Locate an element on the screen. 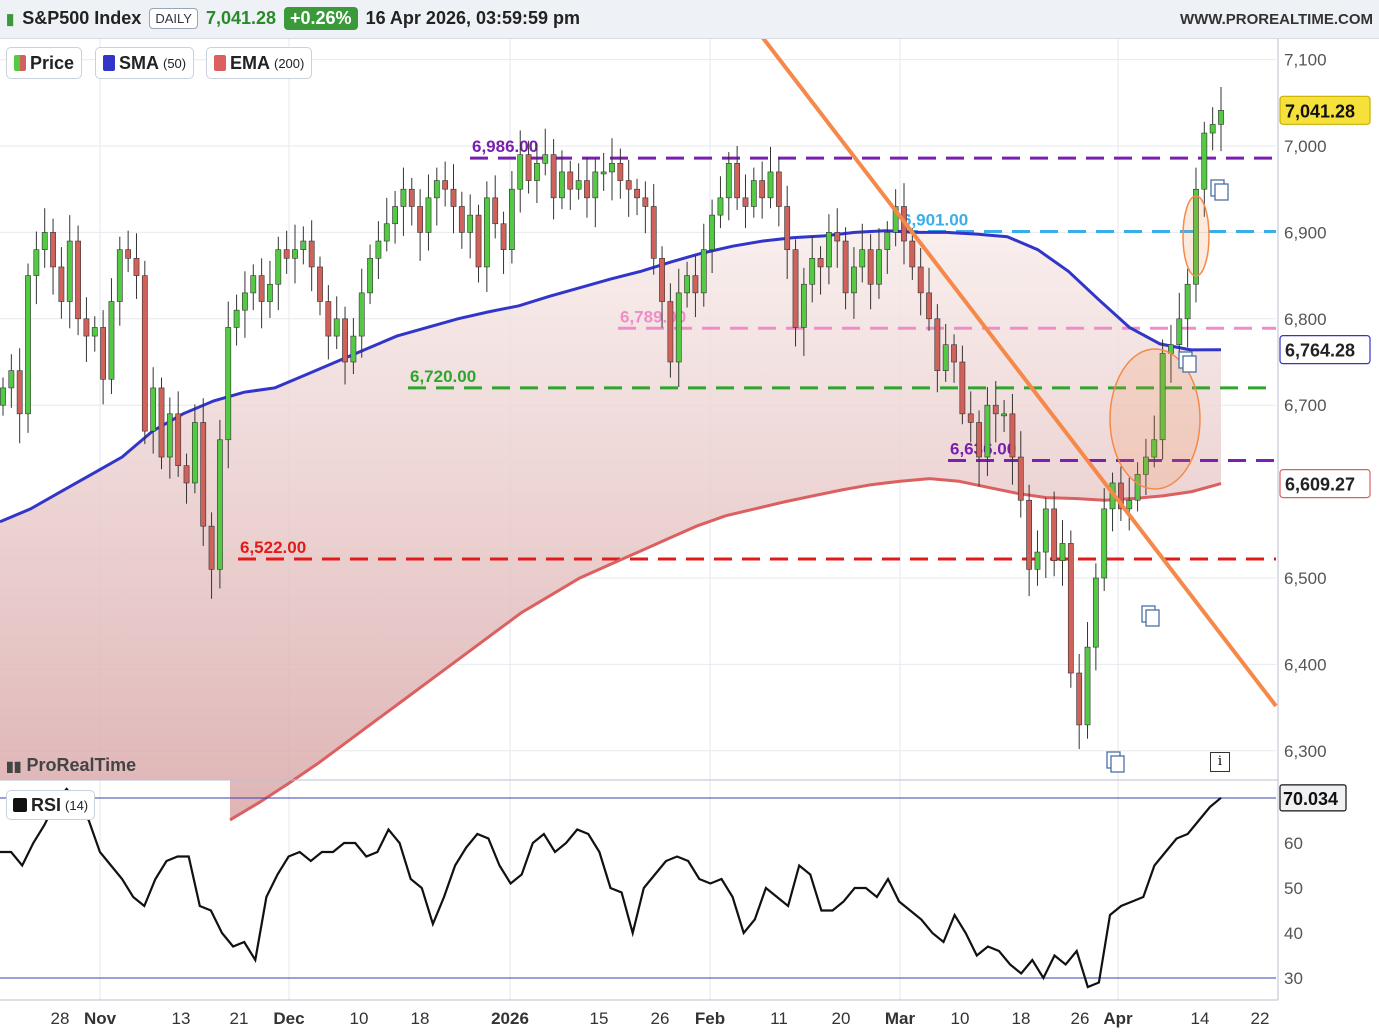  symbol-title: S&P500 Index is located at coordinates (82, 18).